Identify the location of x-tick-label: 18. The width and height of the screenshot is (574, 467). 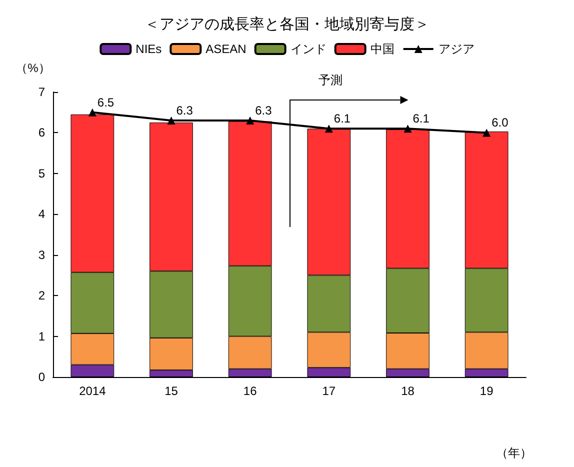
(408, 391).